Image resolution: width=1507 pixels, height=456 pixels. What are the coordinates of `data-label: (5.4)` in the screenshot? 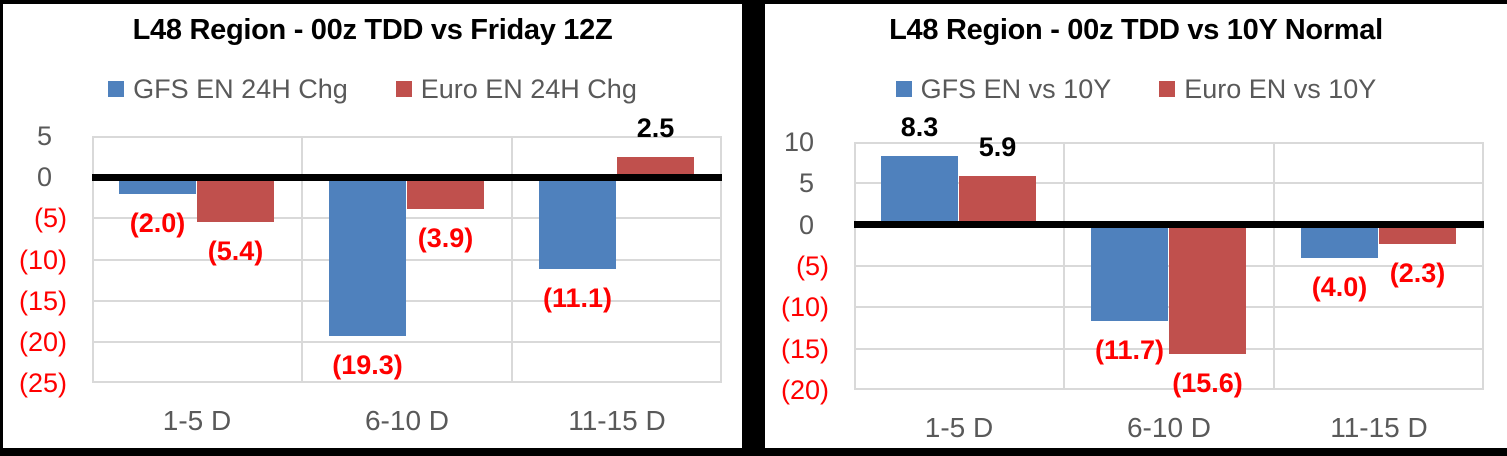 It's located at (235, 250).